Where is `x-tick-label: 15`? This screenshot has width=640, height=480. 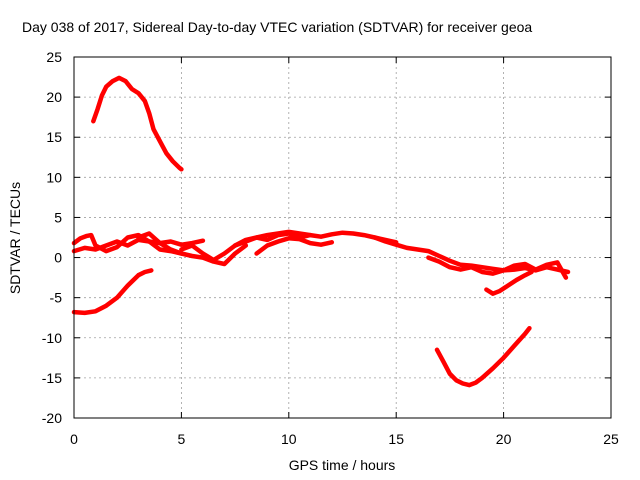
x-tick-label: 15 is located at coordinates (396, 439).